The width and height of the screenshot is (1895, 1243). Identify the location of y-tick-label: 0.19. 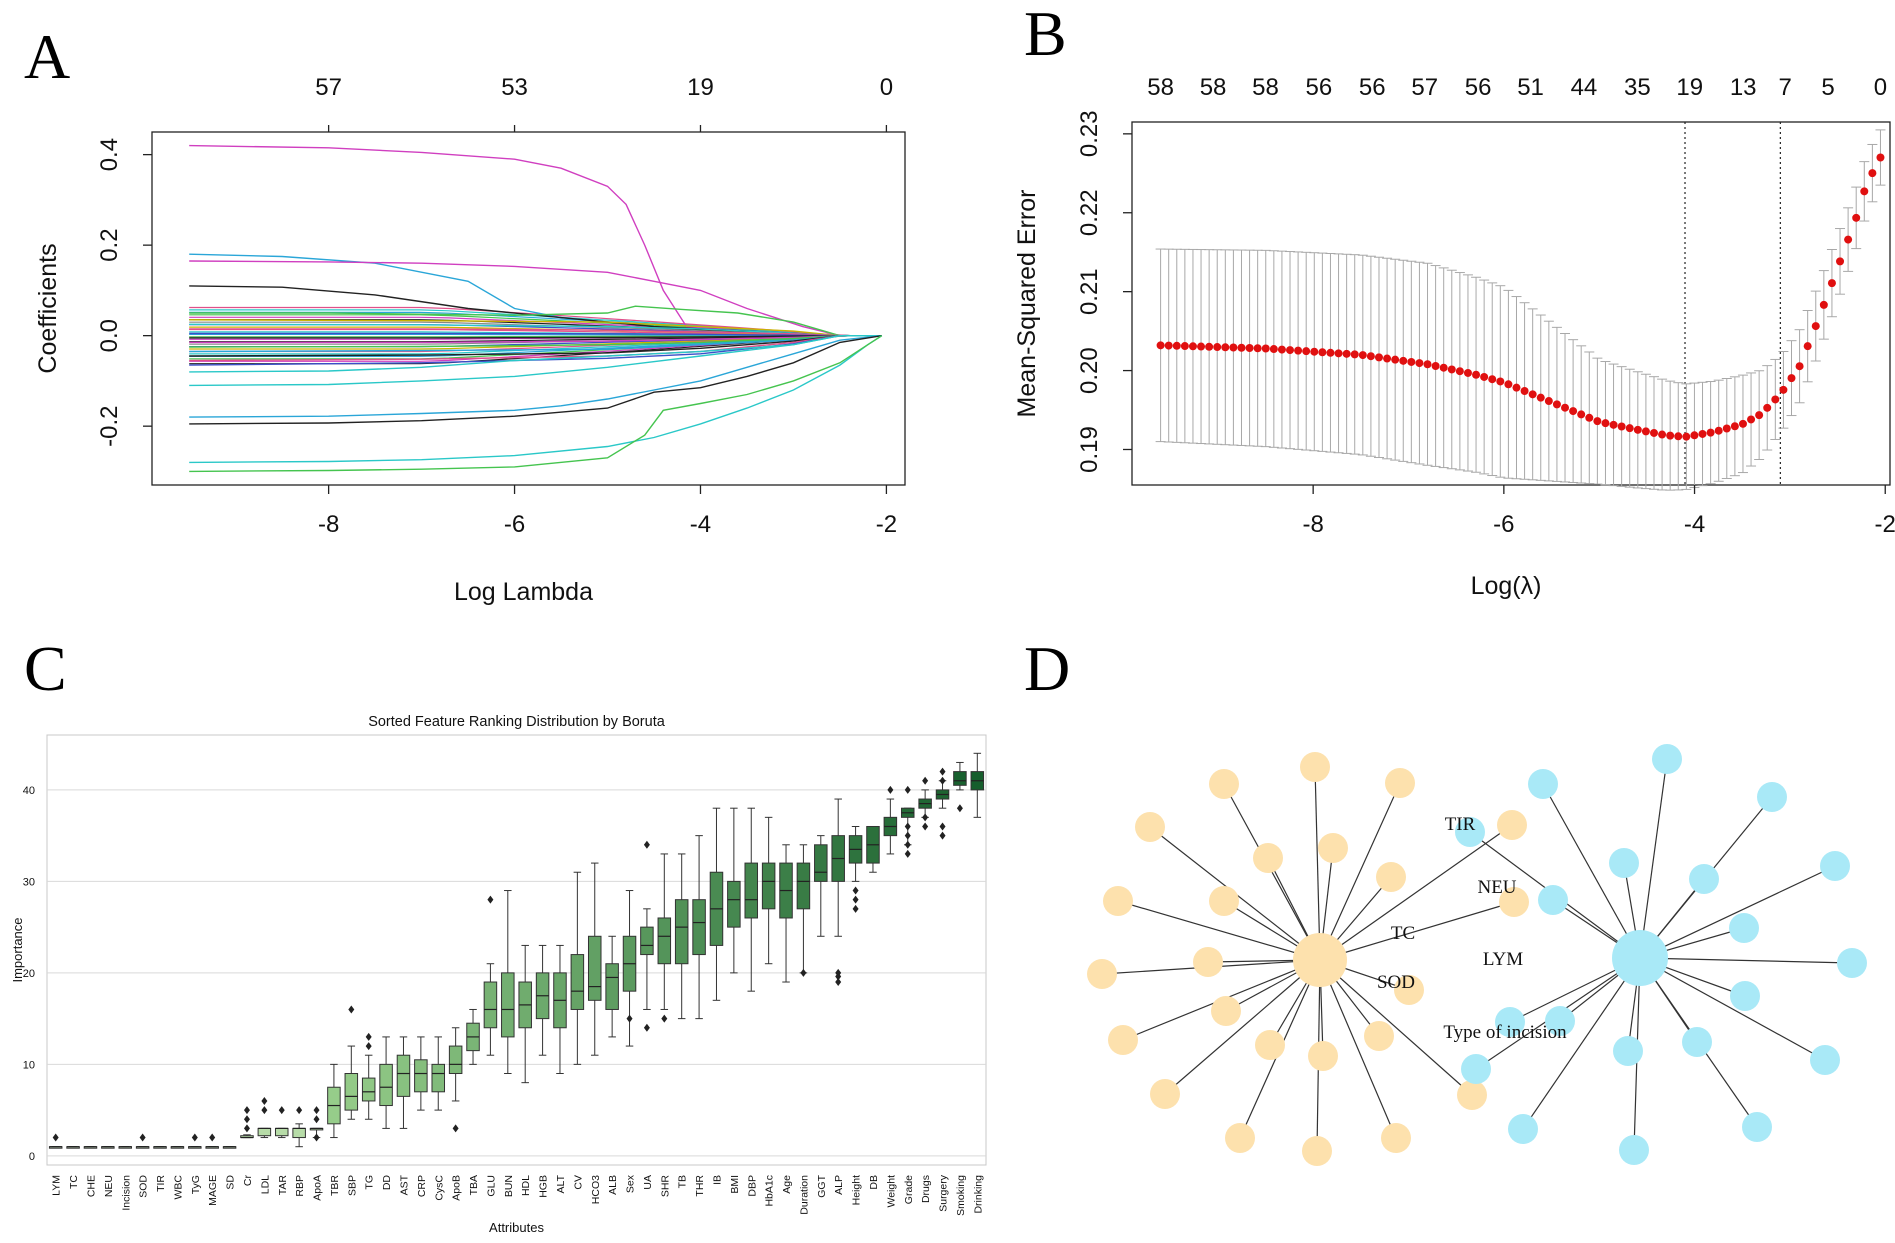
(1089, 449).